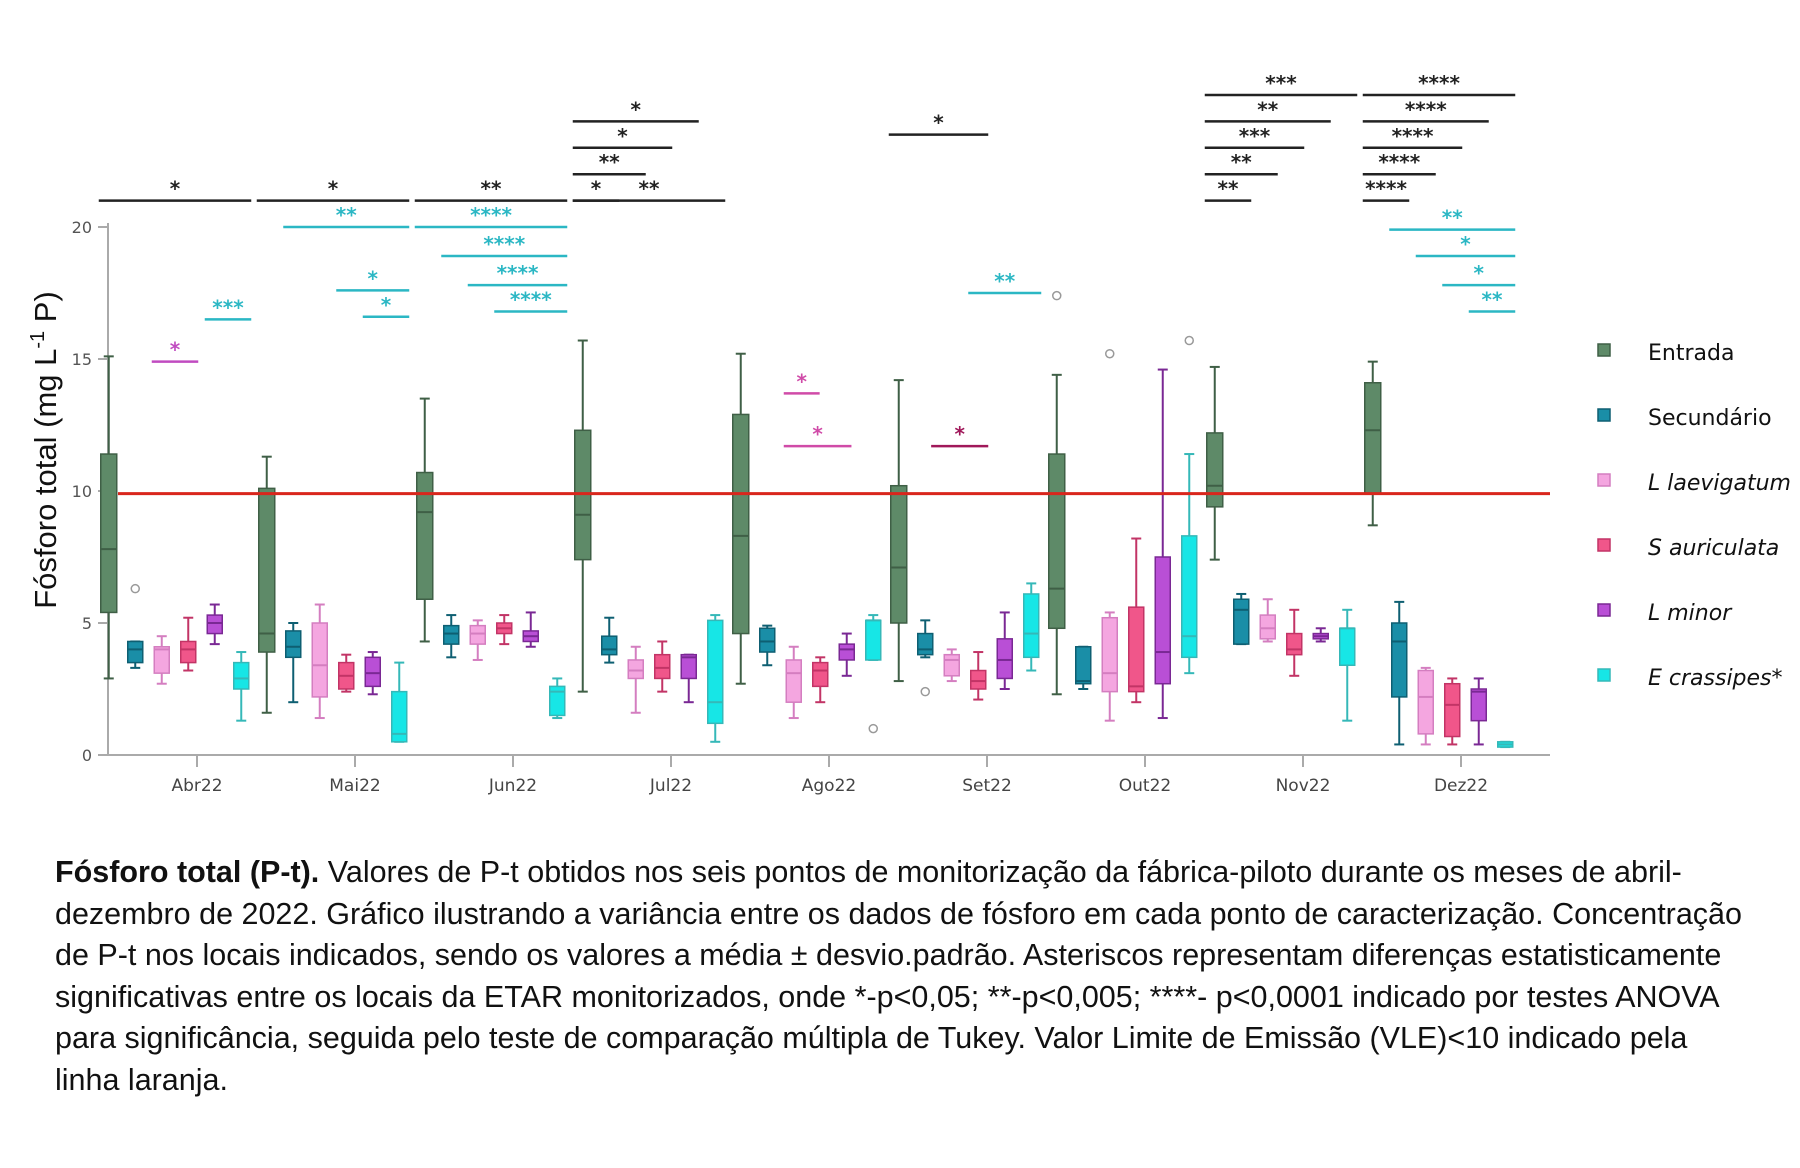 This screenshot has height=1168, width=1800. Describe the element at coordinates (293, 663) in the screenshot. I see `box-secundrio-mai22` at that location.